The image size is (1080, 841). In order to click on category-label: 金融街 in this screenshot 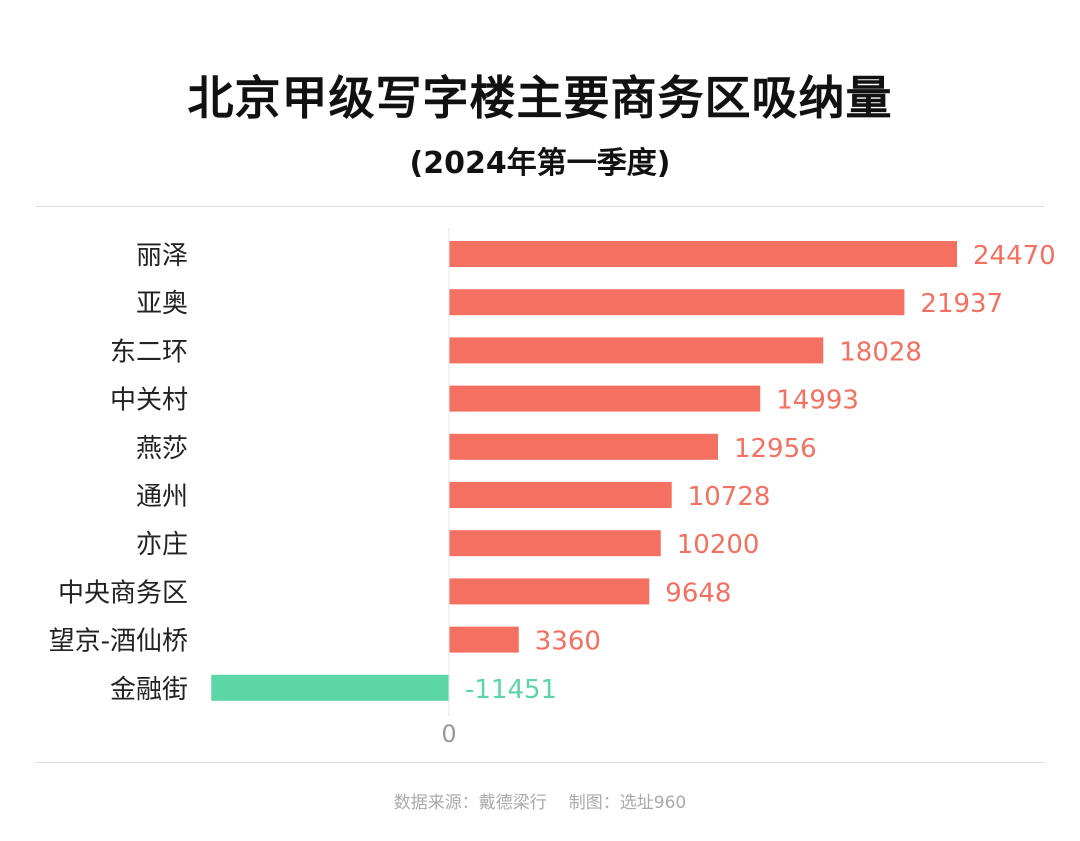, I will do `click(149, 690)`.